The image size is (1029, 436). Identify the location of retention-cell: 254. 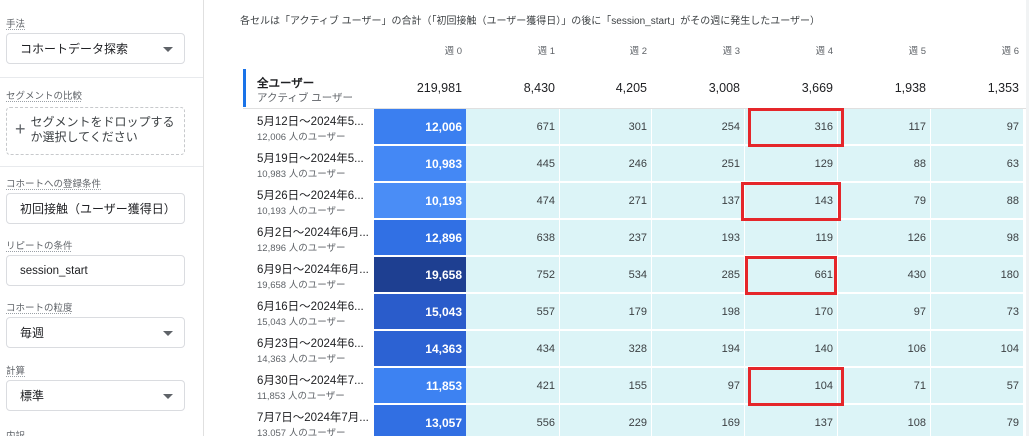
(698, 126).